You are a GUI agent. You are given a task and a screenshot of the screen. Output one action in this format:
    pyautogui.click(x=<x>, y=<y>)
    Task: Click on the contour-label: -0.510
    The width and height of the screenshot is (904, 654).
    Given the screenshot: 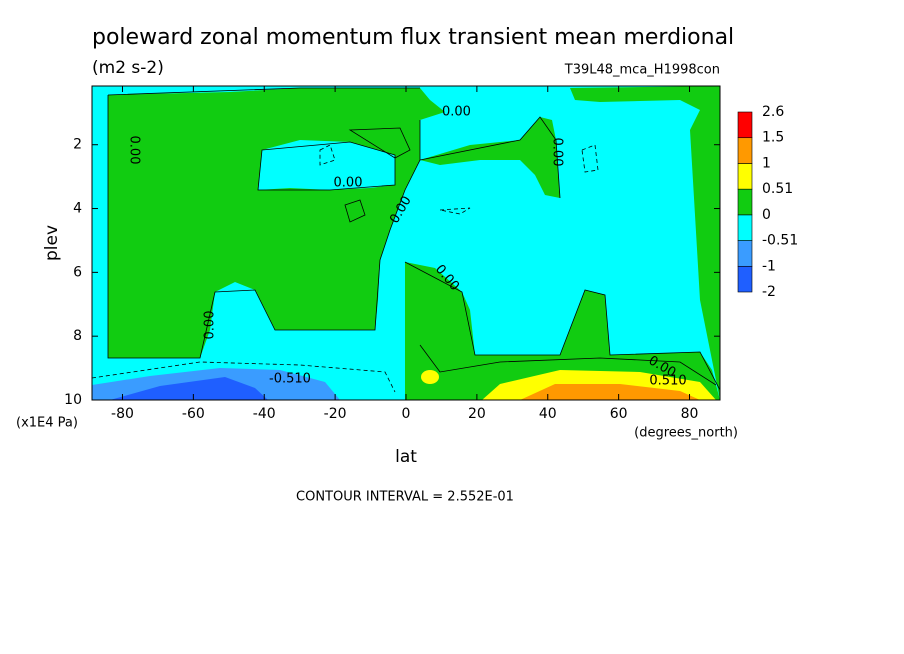 What is the action you would take?
    pyautogui.click(x=290, y=379)
    